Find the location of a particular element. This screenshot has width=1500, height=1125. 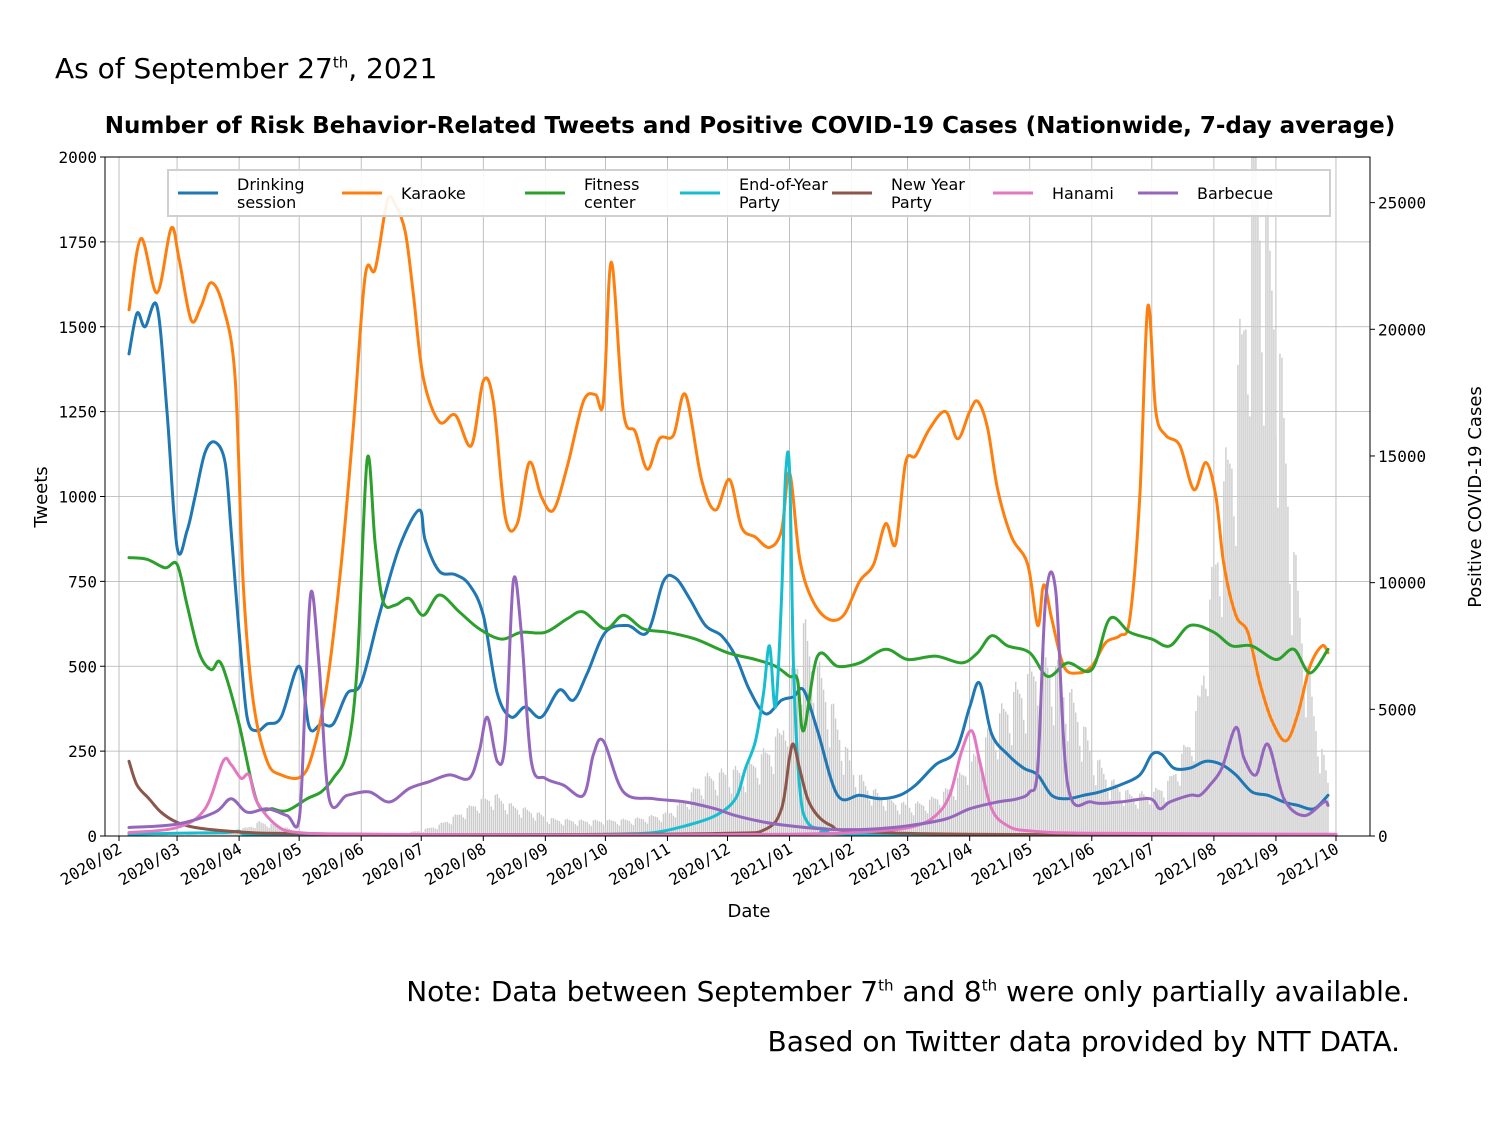

x-tick-label: 2021/09 is located at coordinates (1248, 864).